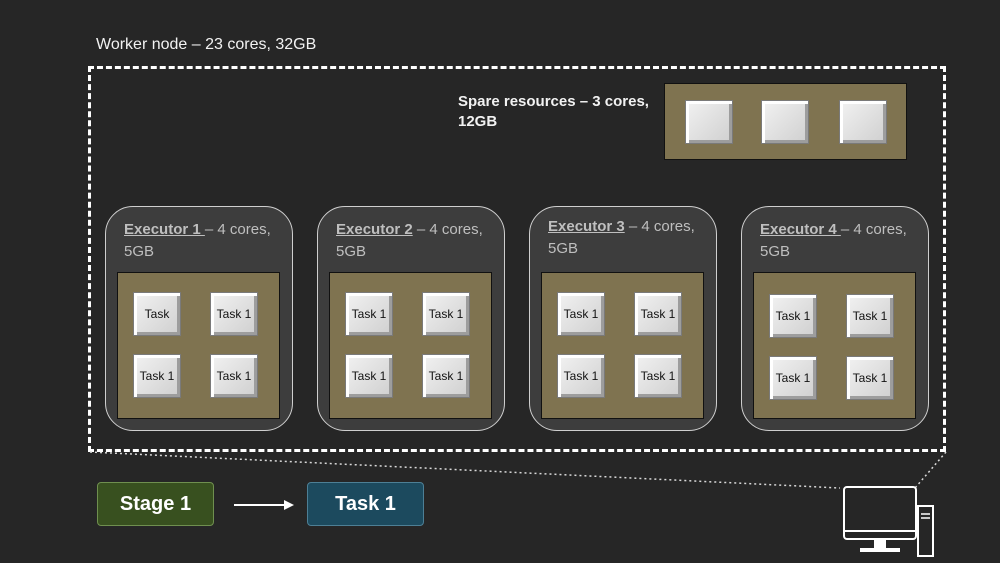 The width and height of the screenshot is (1000, 563). Describe the element at coordinates (206, 44) in the screenshot. I see `worker-node-title: Worker node – 23 cores, 32GB` at that location.